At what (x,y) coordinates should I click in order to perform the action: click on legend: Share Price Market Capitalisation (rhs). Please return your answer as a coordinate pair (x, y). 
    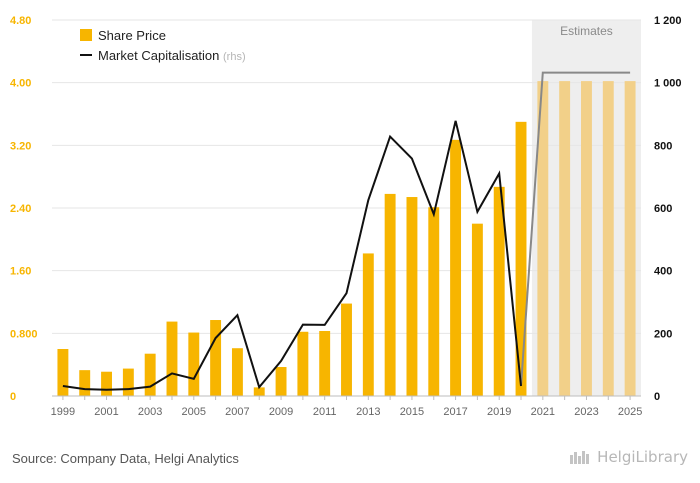
    Looking at the image, I should click on (163, 45).